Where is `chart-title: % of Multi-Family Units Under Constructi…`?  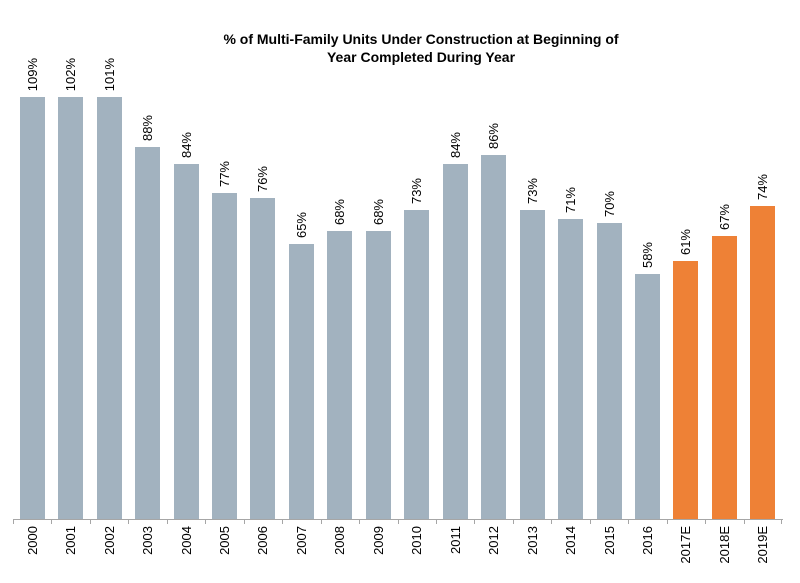 chart-title: % of Multi-Family Units Under Constructi… is located at coordinates (421, 48).